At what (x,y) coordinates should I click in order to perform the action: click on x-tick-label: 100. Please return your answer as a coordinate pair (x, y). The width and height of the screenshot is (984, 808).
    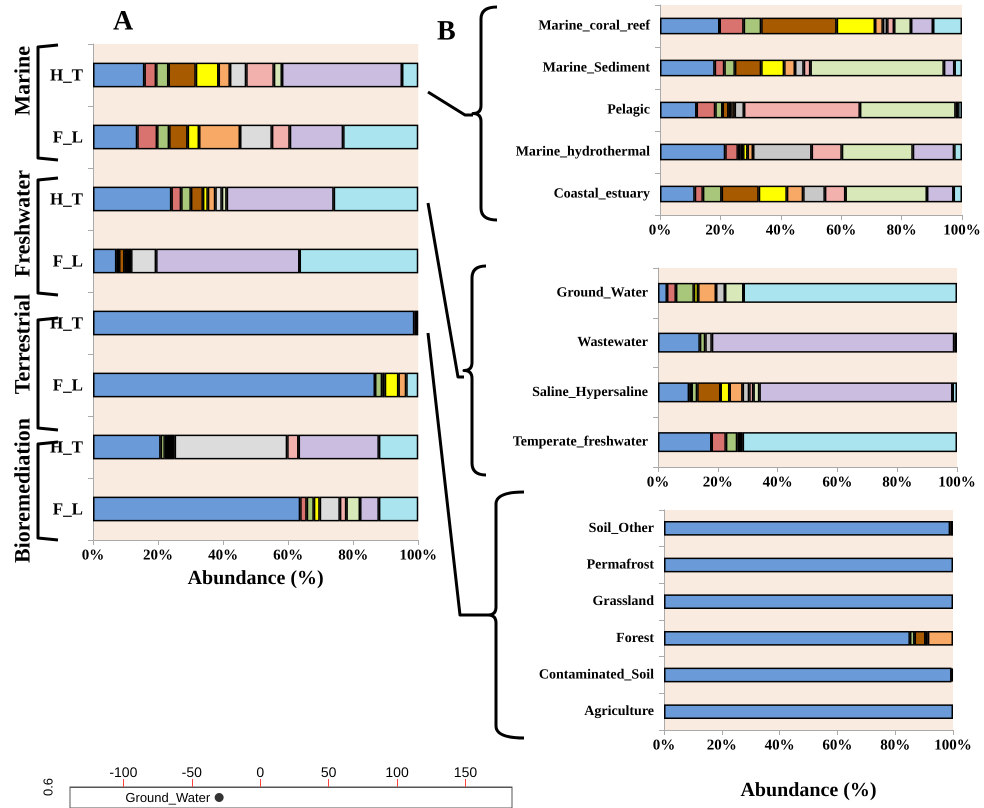
    Looking at the image, I should click on (397, 772).